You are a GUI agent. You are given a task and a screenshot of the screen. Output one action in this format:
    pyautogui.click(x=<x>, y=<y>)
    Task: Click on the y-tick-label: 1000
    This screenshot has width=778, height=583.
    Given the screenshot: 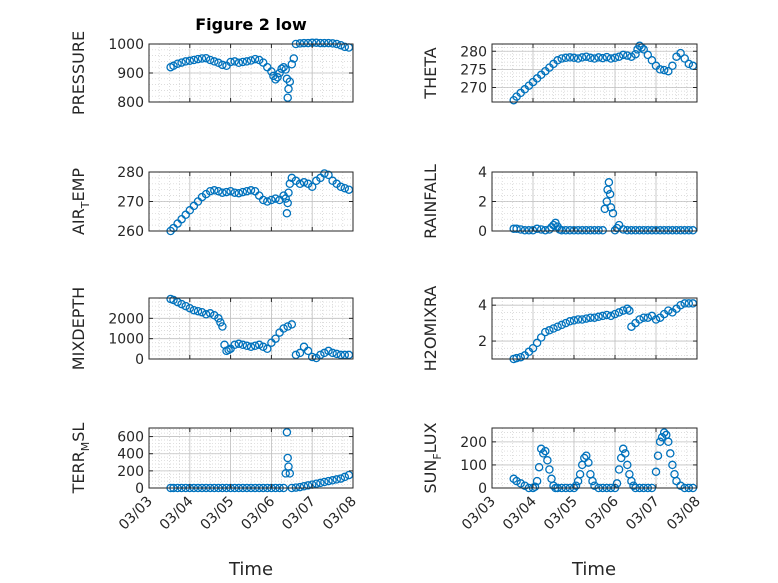 What is the action you would take?
    pyautogui.click(x=126, y=340)
    